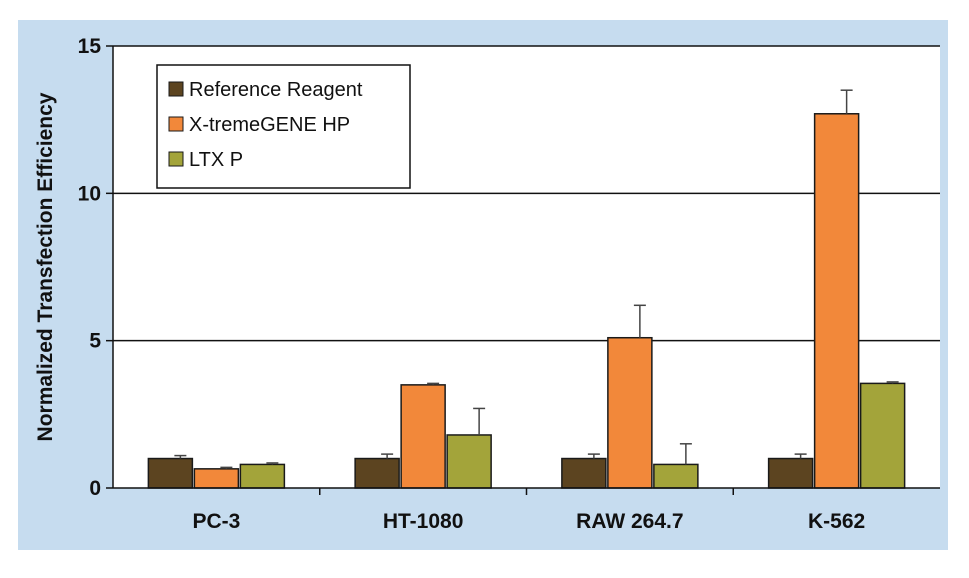  What do you see at coordinates (836, 521) in the screenshot?
I see `x-tick-label: K-562` at bounding box center [836, 521].